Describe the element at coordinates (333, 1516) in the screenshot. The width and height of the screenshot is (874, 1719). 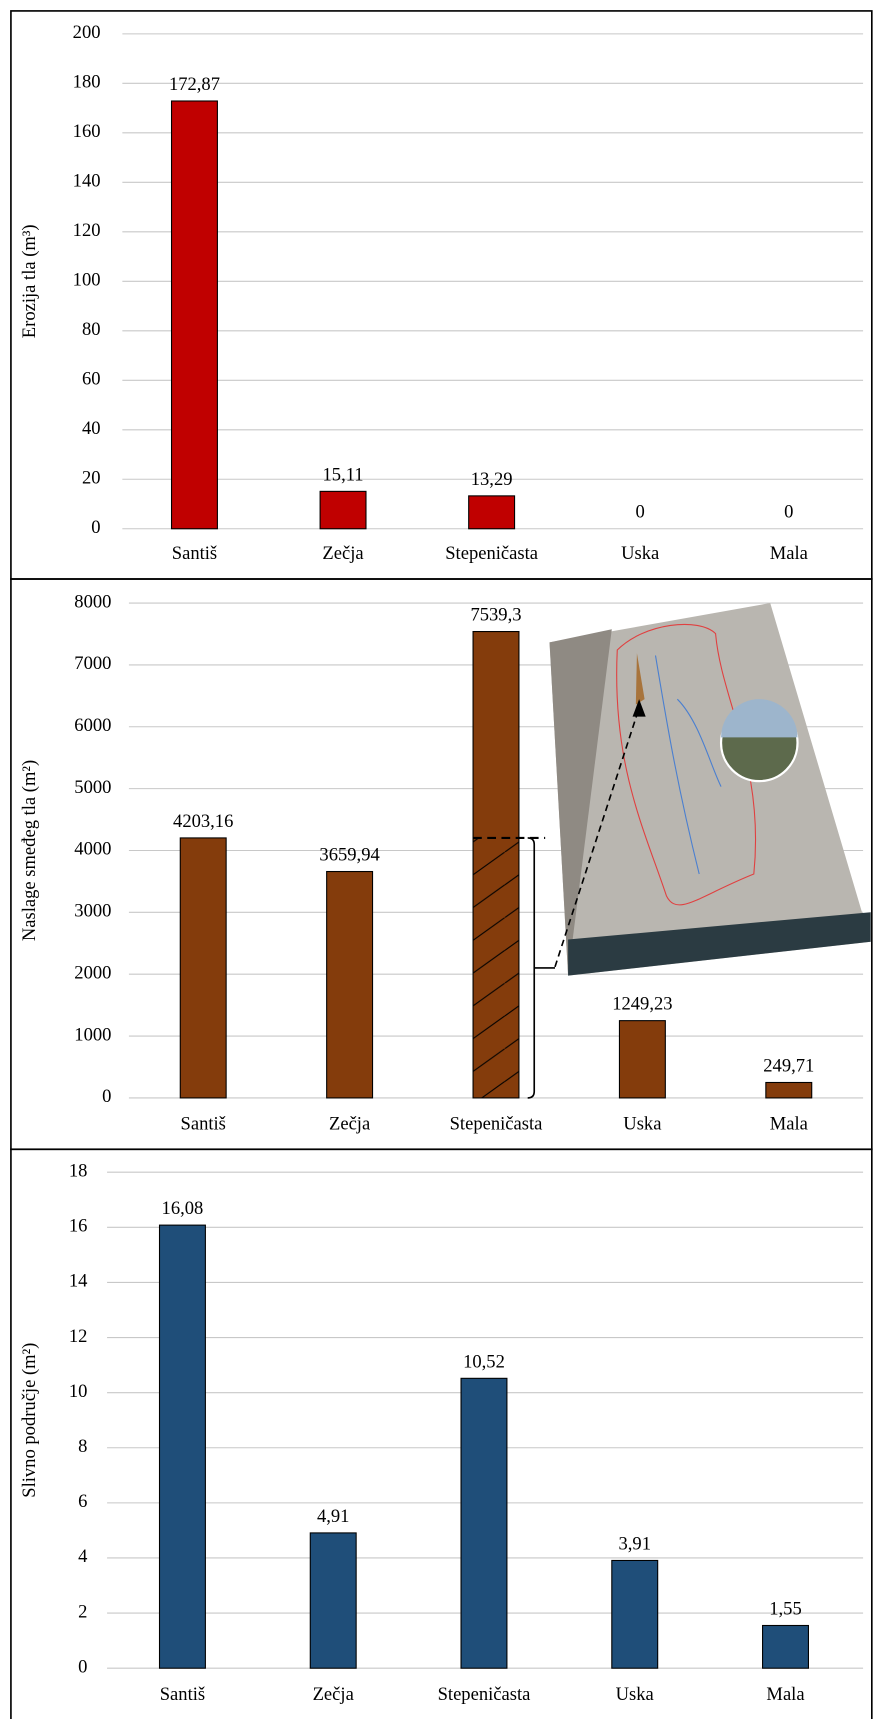
I see `value-label: 4,91` at that location.